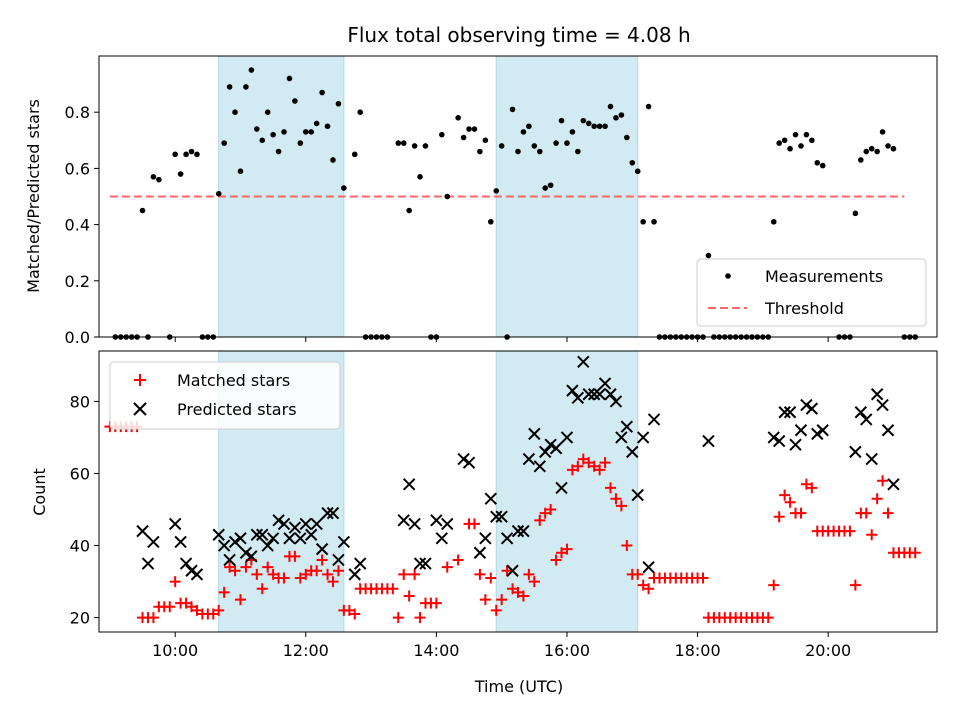 The image size is (960, 720). What do you see at coordinates (225, 395) in the screenshot?
I see `count-legend: Matched stars Predicted stars` at bounding box center [225, 395].